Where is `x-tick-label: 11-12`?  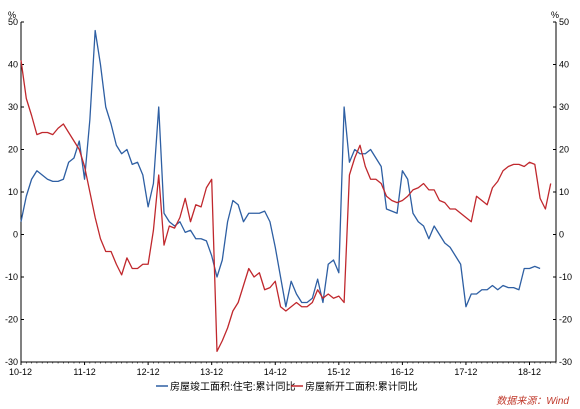 x-tick-label: 11-12 is located at coordinates (84, 372).